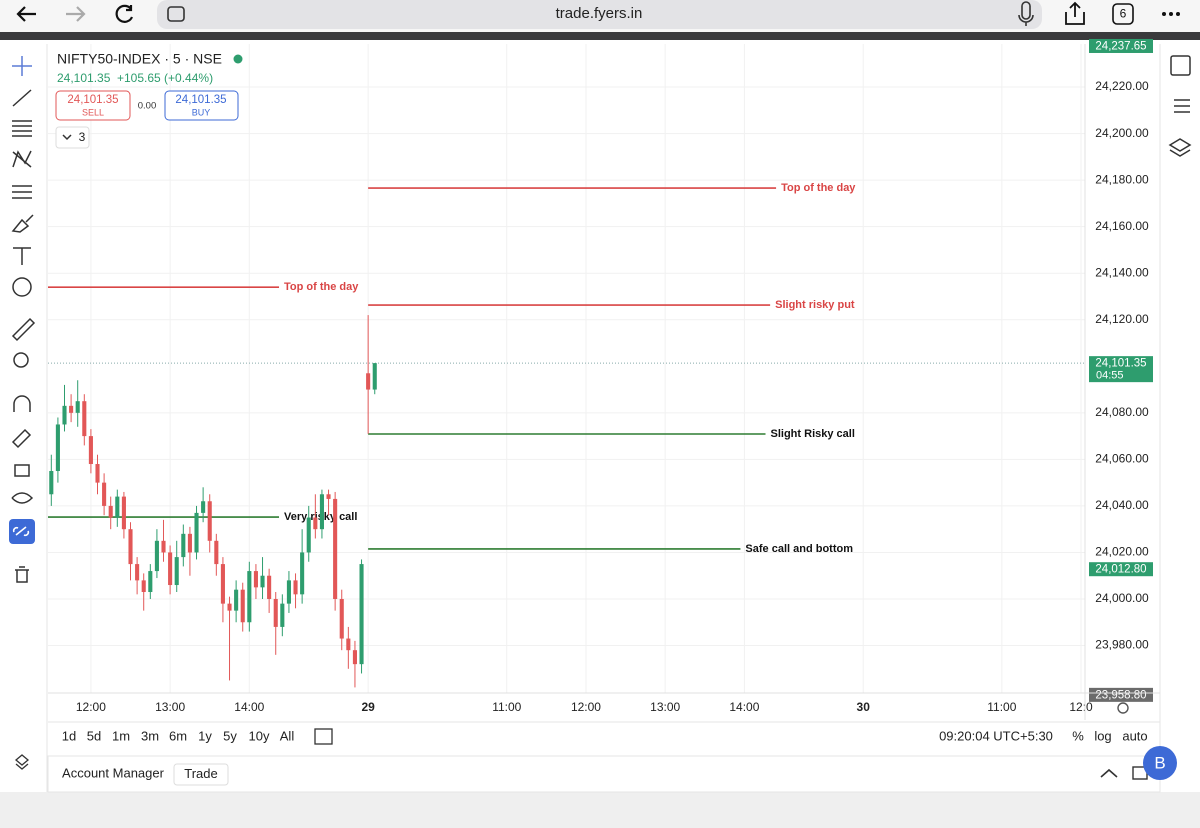 Image resolution: width=1200 pixels, height=828 pixels. I want to click on timeframe-bar: 1d 5d 1m 3m 6m 1y 5y 10y All, so click(178, 735).